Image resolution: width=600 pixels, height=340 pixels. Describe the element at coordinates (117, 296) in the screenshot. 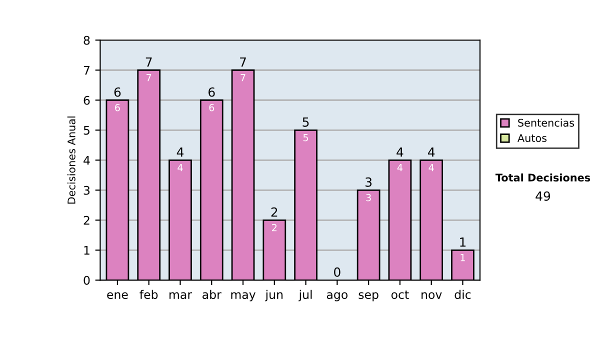

I see `x-tick-label: ene` at that location.